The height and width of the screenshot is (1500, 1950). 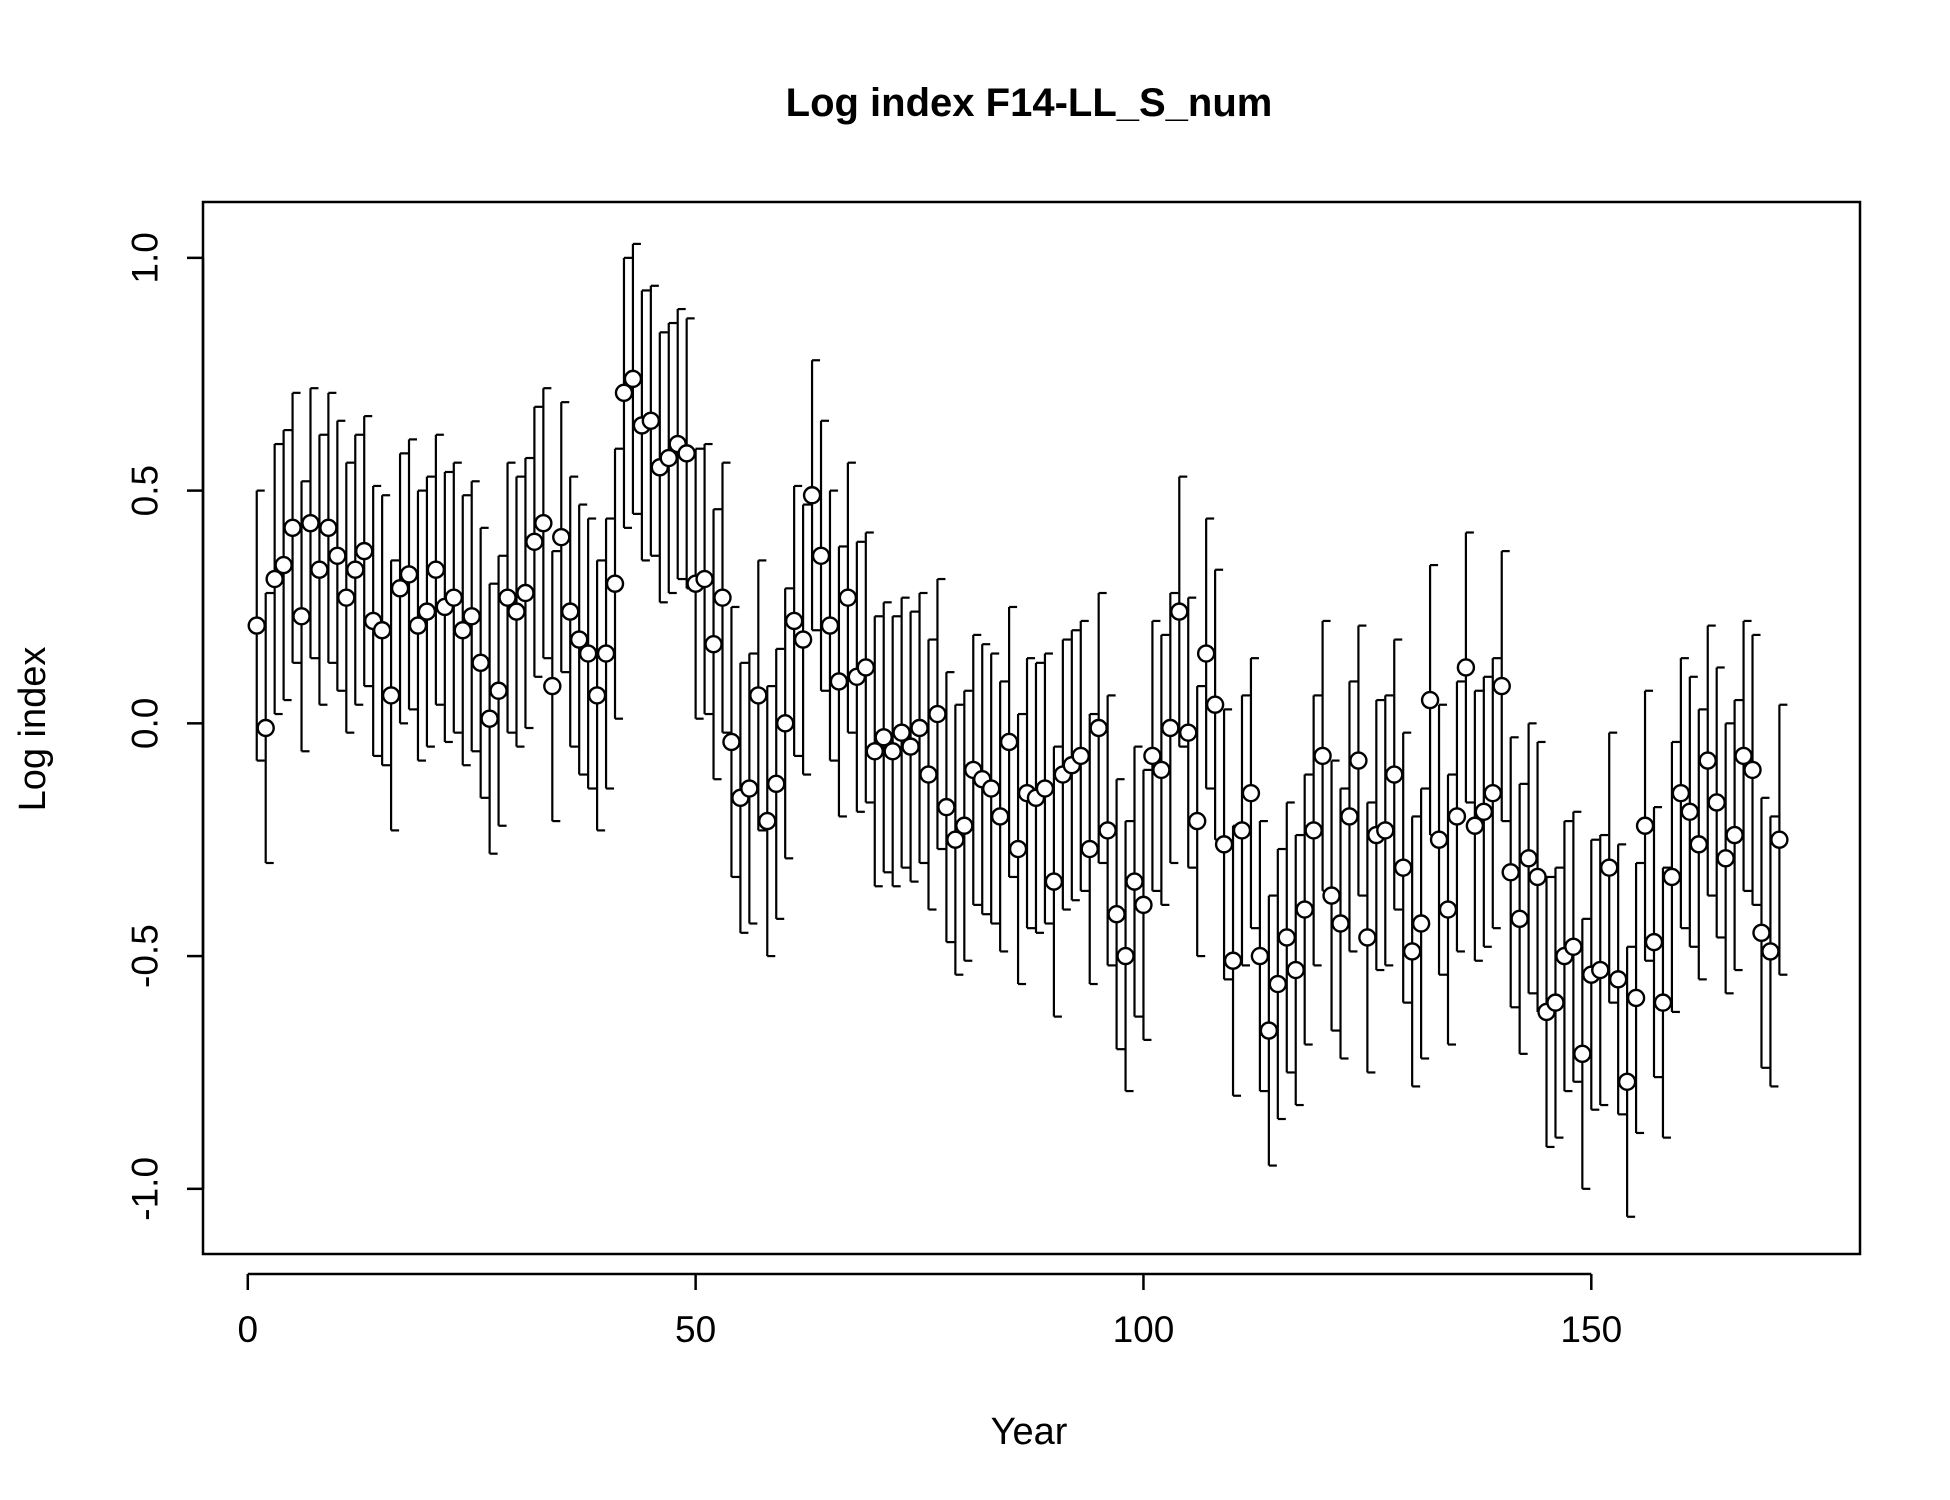 What do you see at coordinates (695, 1329) in the screenshot?
I see `x-tick-label: 50` at bounding box center [695, 1329].